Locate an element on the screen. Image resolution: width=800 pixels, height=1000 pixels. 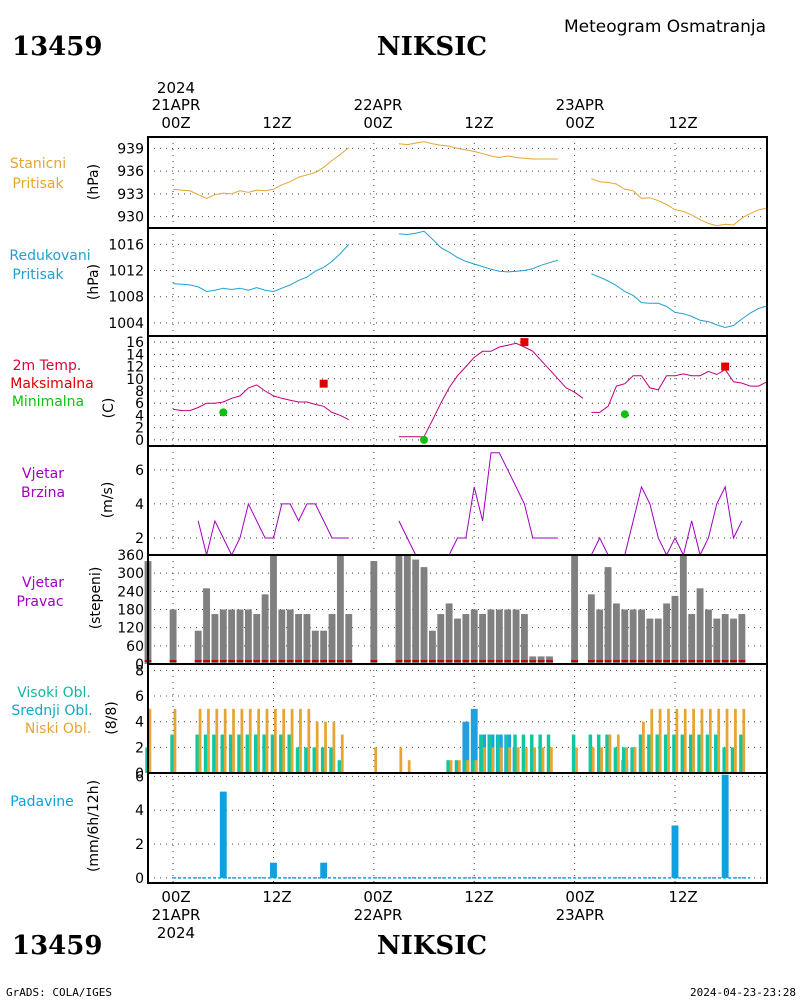
cloud-label-3: Niski Obl. is located at coordinates (58, 729).